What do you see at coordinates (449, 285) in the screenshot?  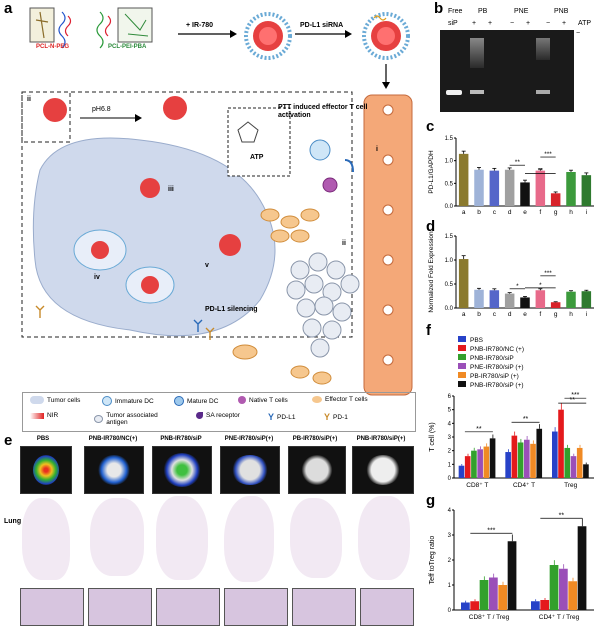 I see `y-tick-label: 0.5` at bounding box center [449, 285].